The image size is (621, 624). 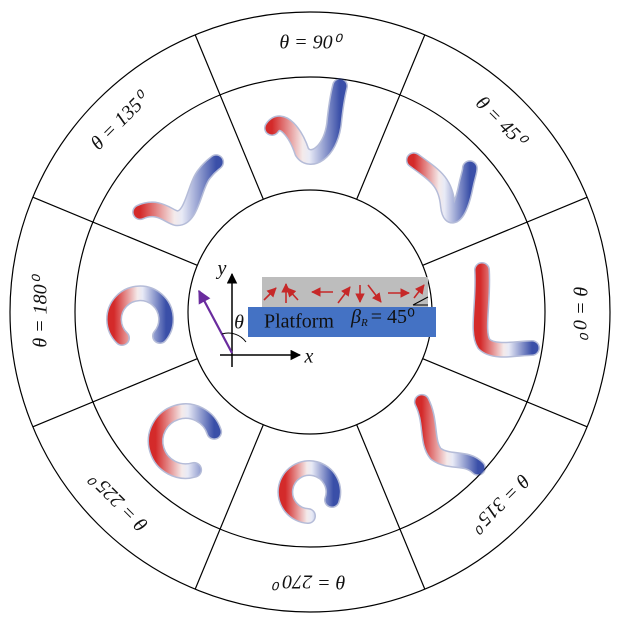 What do you see at coordinates (309, 357) in the screenshot?
I see `axis-x-label: x` at bounding box center [309, 357].